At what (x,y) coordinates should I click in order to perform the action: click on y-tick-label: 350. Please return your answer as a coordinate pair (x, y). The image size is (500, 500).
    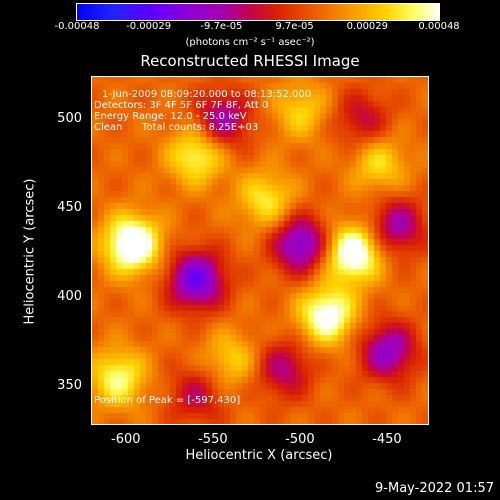
    Looking at the image, I should click on (69, 385).